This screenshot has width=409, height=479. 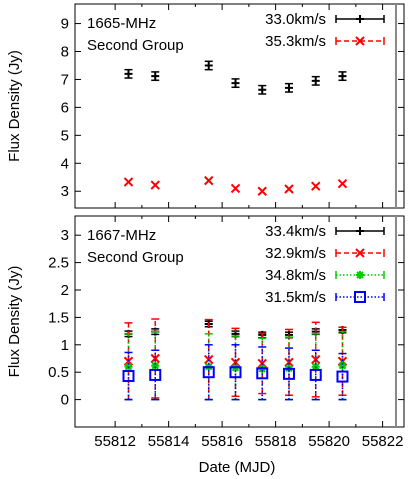 I want to click on legend-label: 35.3km/s, so click(x=295, y=41).